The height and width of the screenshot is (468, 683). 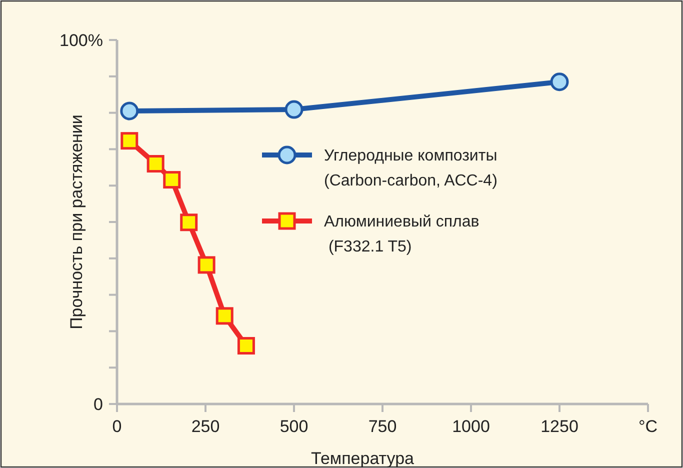 What do you see at coordinates (294, 426) in the screenshot?
I see `x-tick-label: 500` at bounding box center [294, 426].